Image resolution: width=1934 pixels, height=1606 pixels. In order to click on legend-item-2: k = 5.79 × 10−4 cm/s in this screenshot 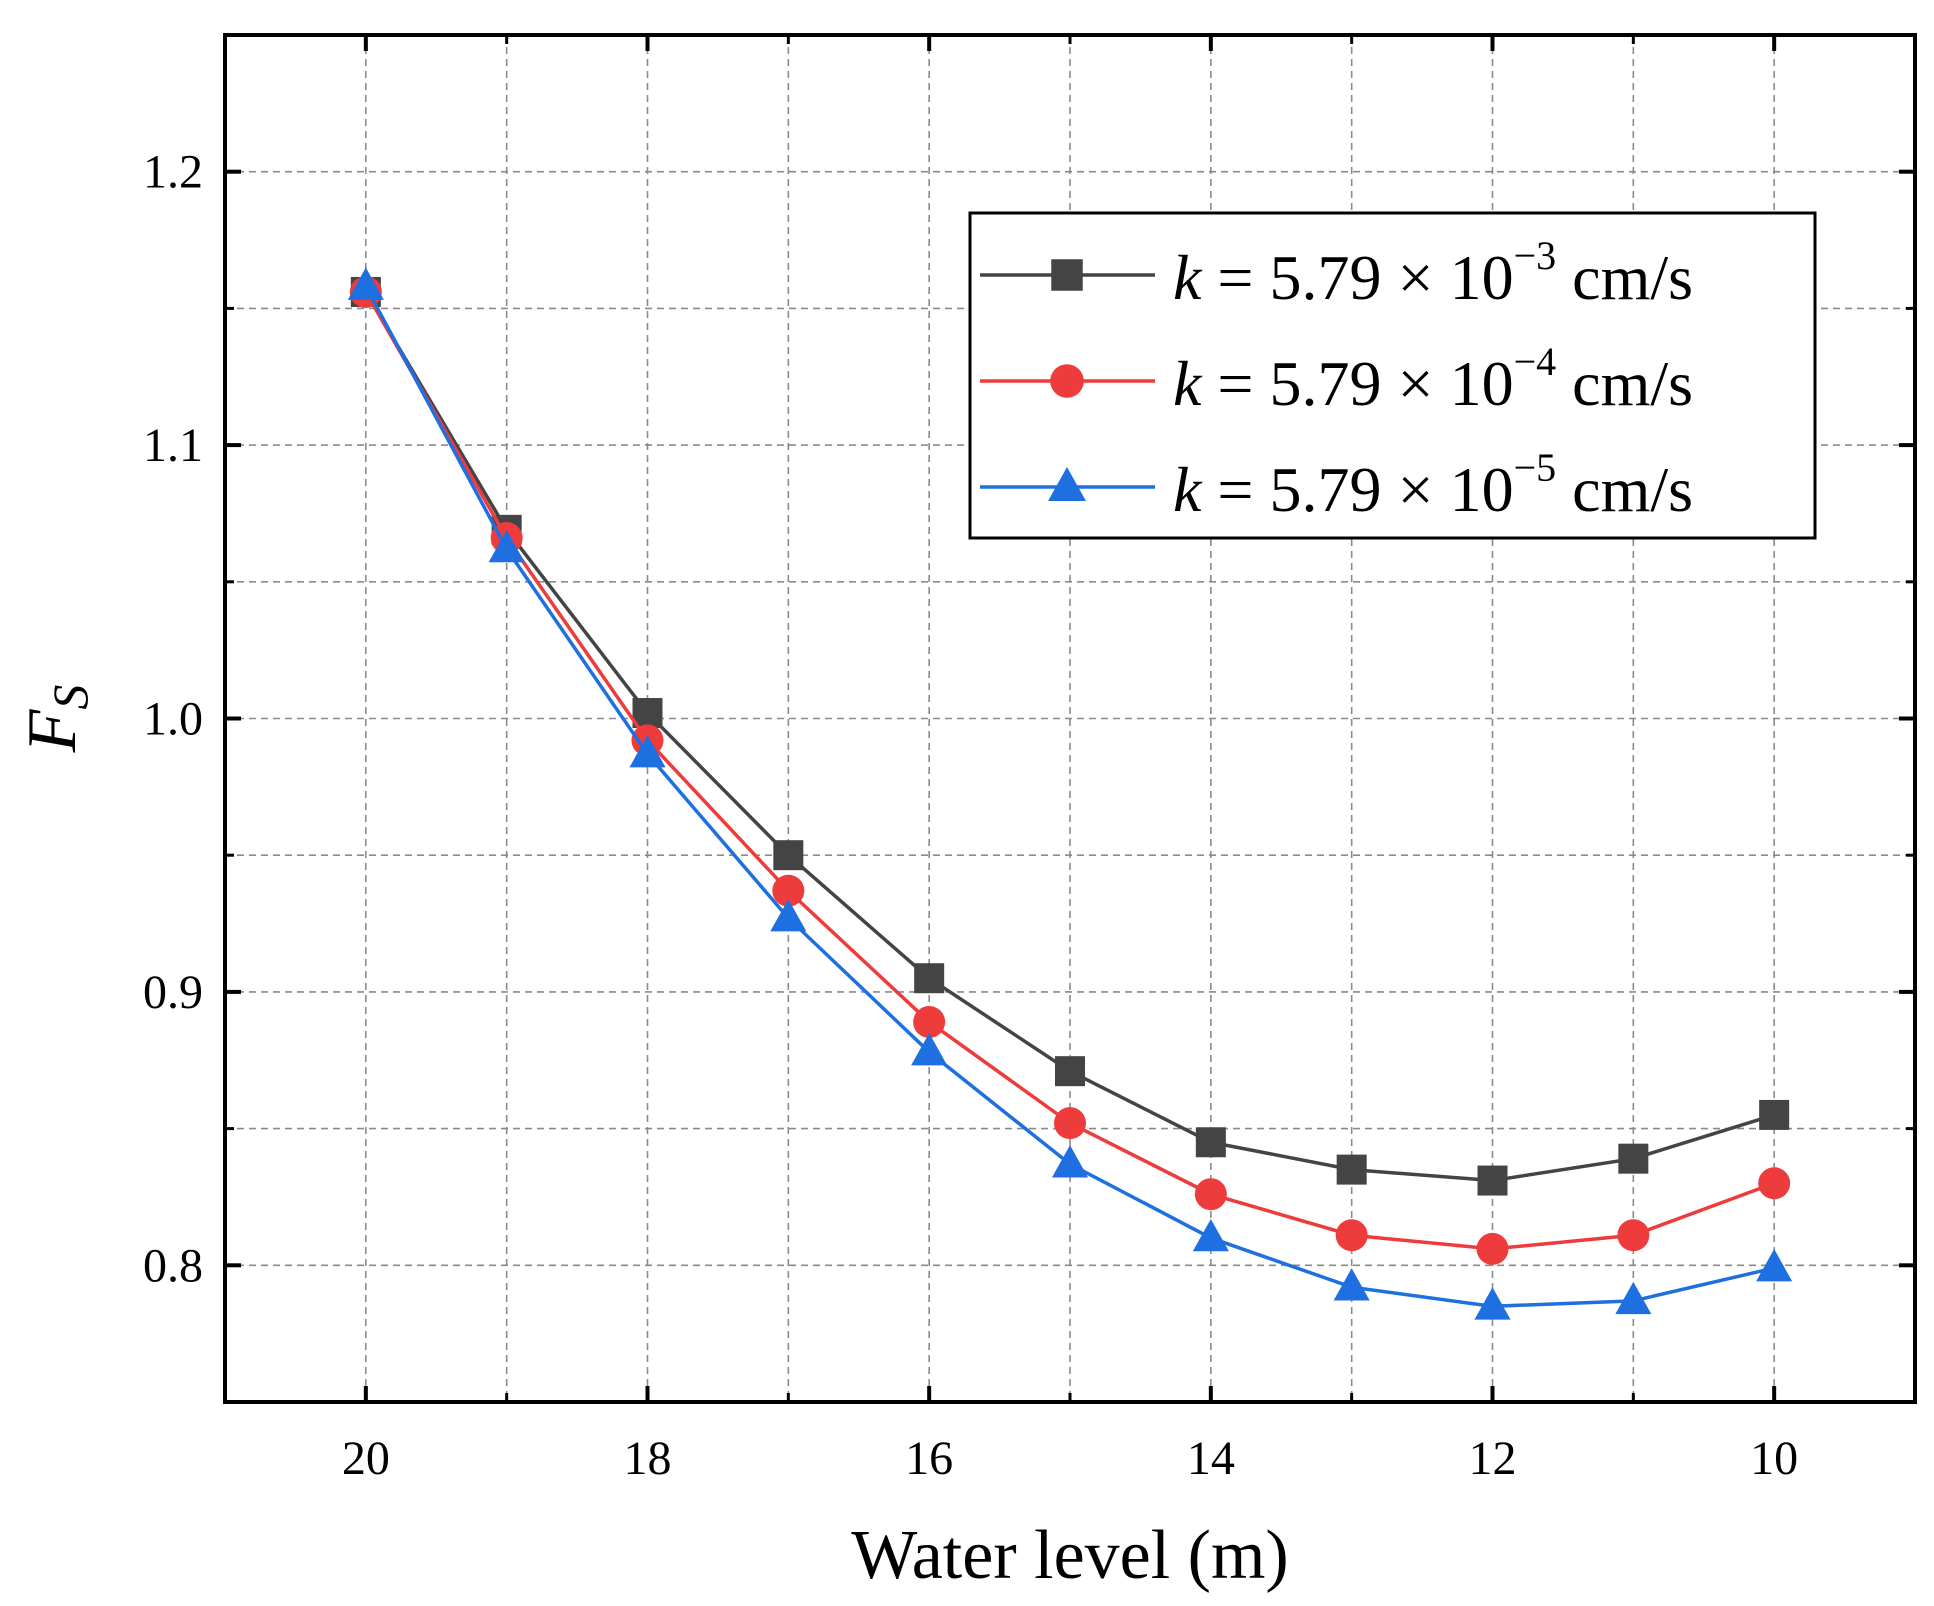, I will do `click(1336, 379)`.